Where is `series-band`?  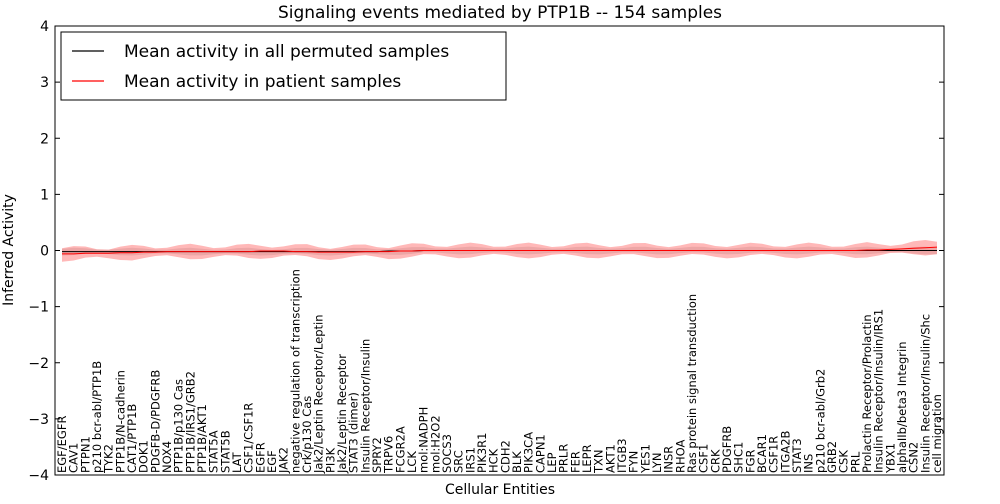
series-band is located at coordinates (499, 251).